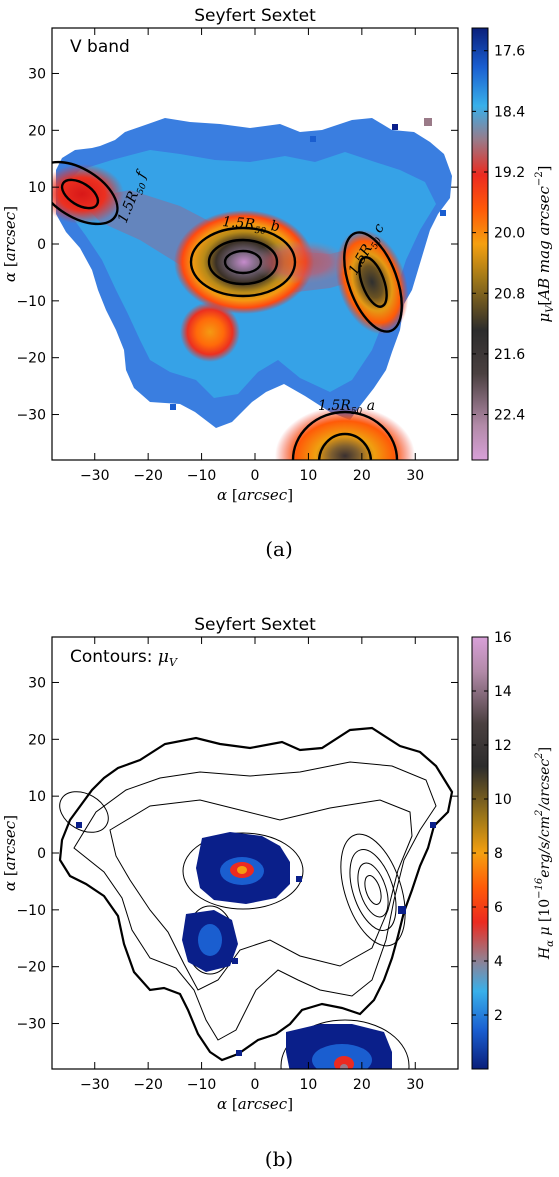 This screenshot has width=559, height=1177. I want to click on bar-glow-a, so click(300, 262).